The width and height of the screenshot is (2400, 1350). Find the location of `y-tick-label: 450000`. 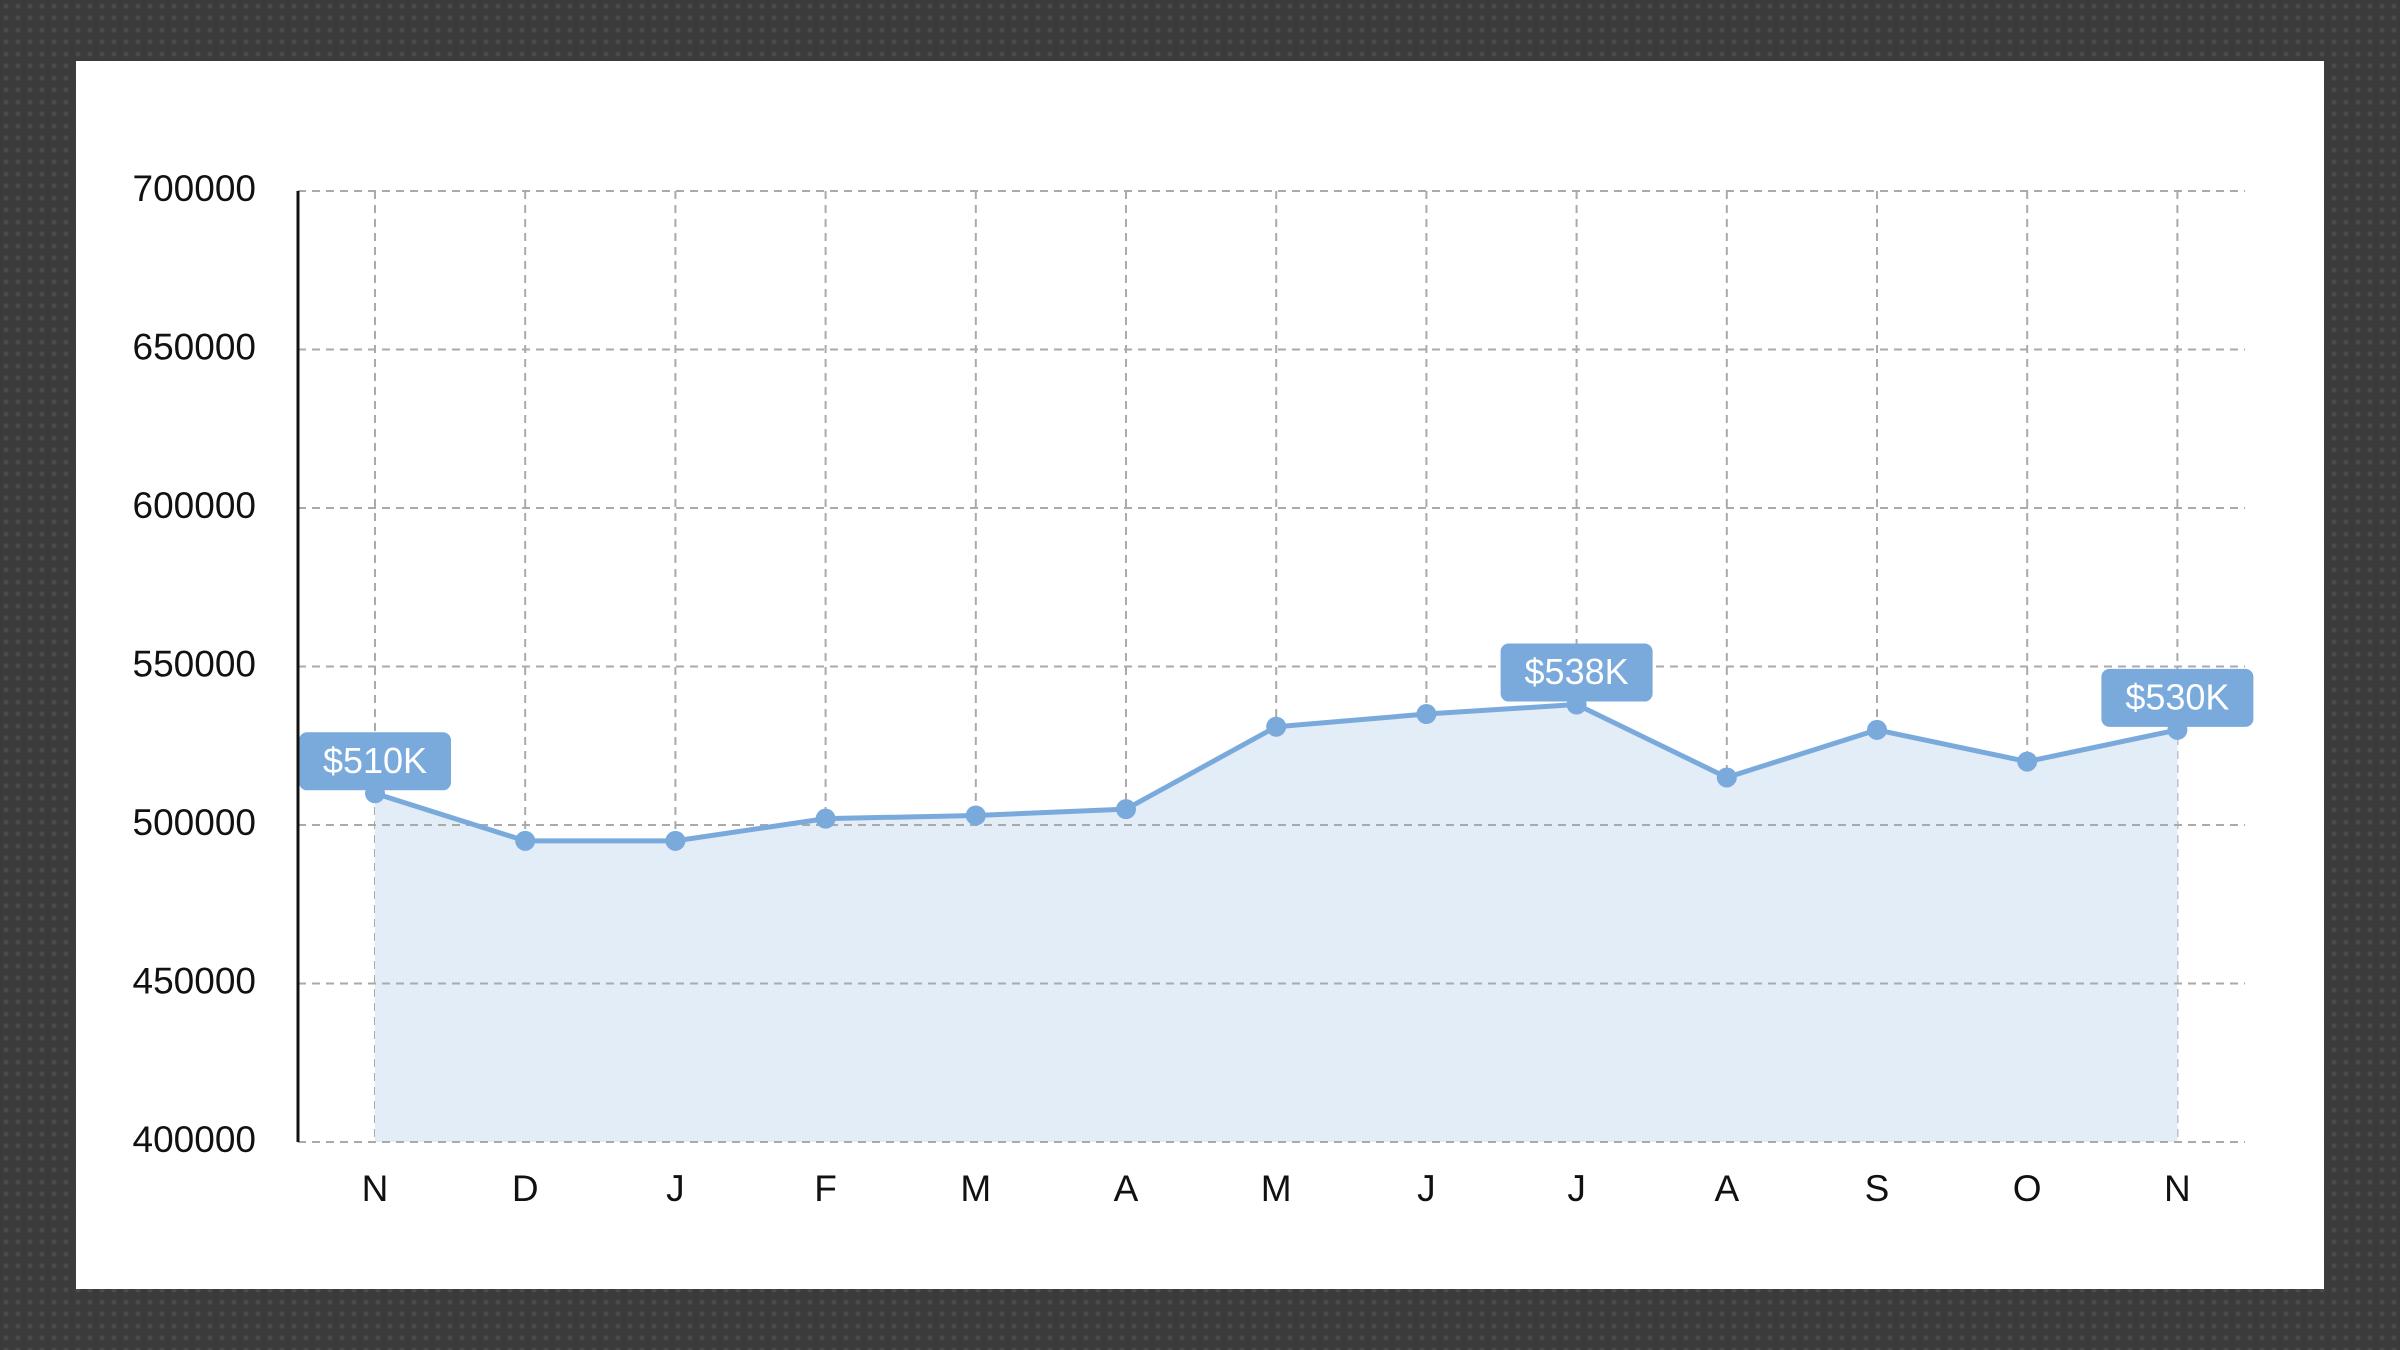

y-tick-label: 450000 is located at coordinates (194, 980).